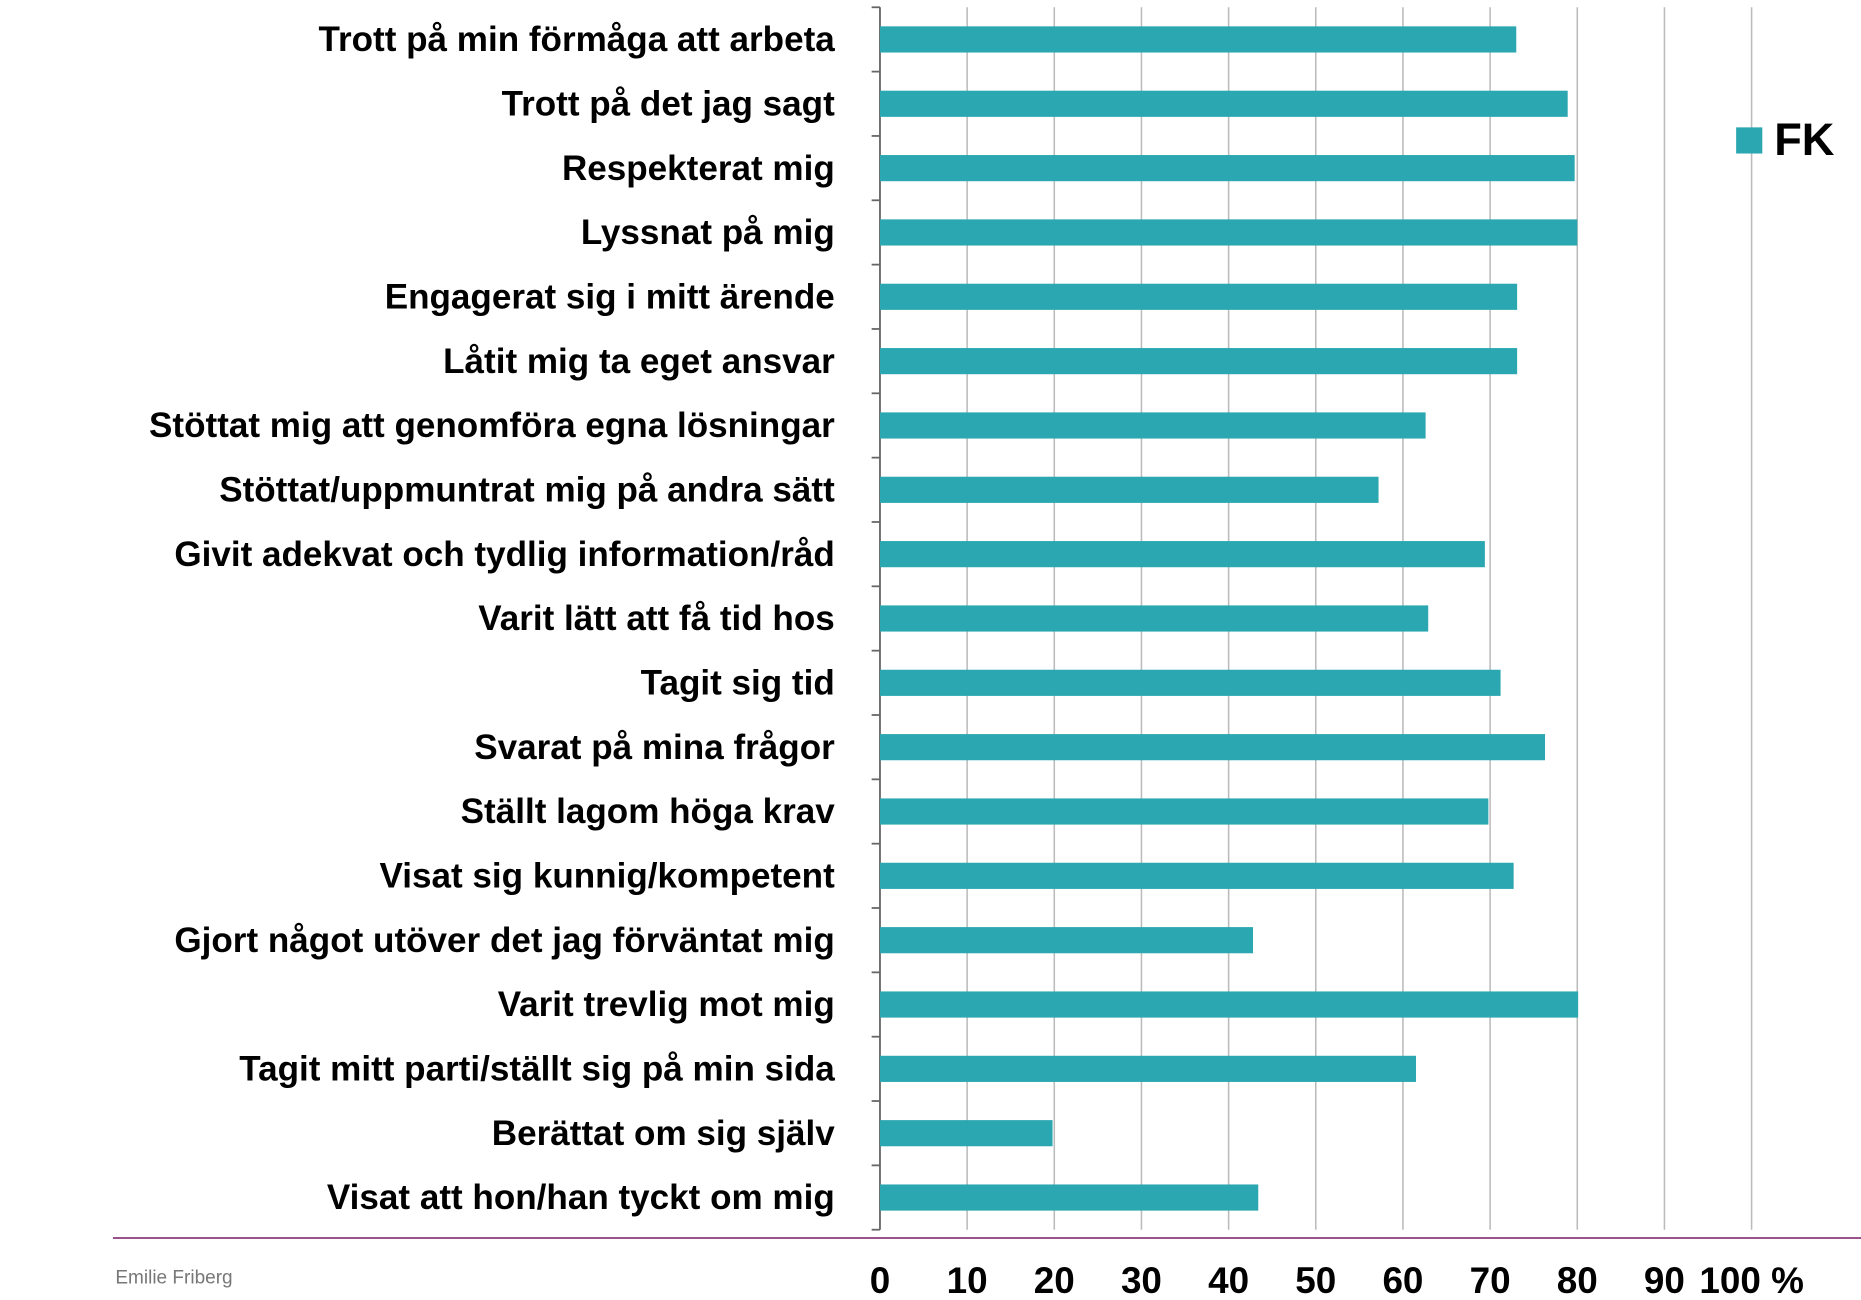 Image resolution: width=1861 pixels, height=1300 pixels. I want to click on y-tick-label: Respekterat mig, so click(698, 168).